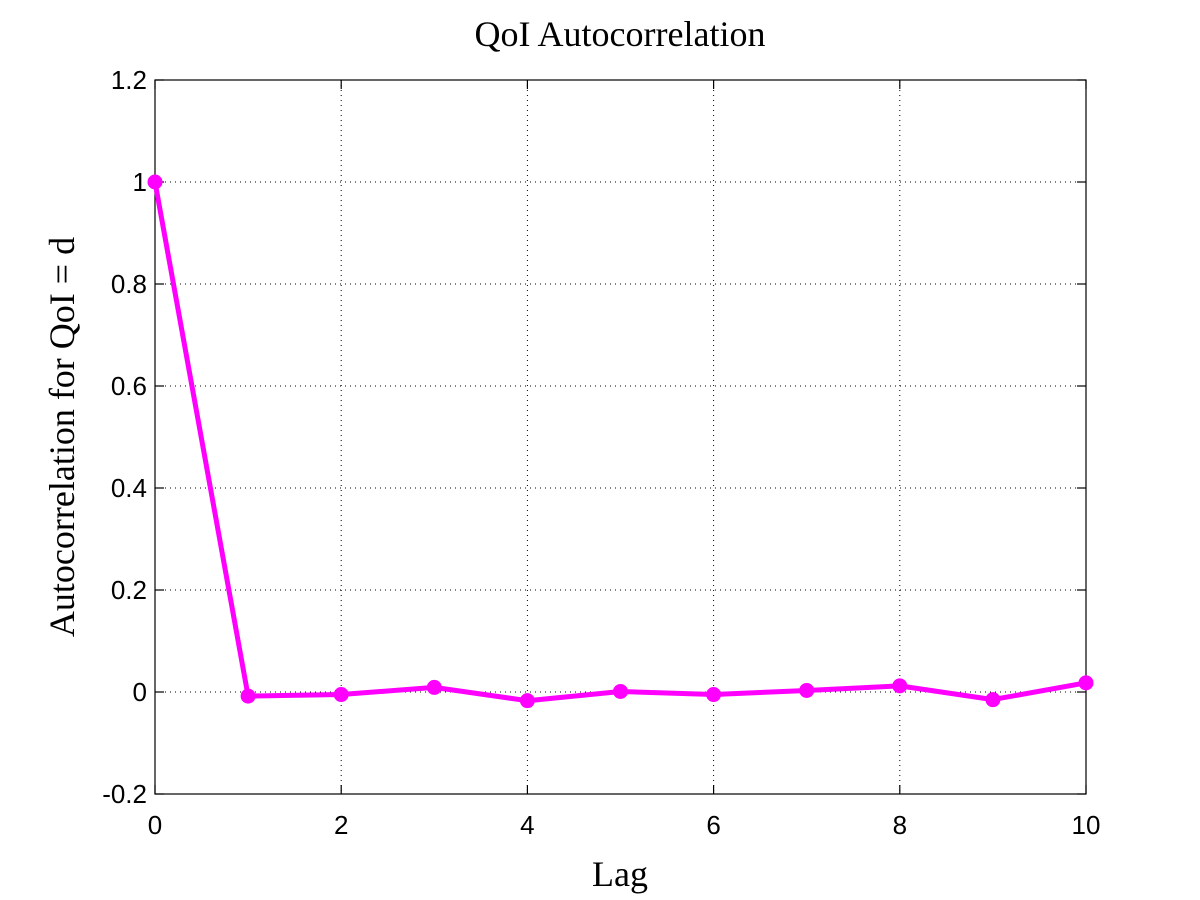 Image resolution: width=1200 pixels, height=900 pixels. Describe the element at coordinates (1086, 825) in the screenshot. I see `x-tick-label: 10` at that location.